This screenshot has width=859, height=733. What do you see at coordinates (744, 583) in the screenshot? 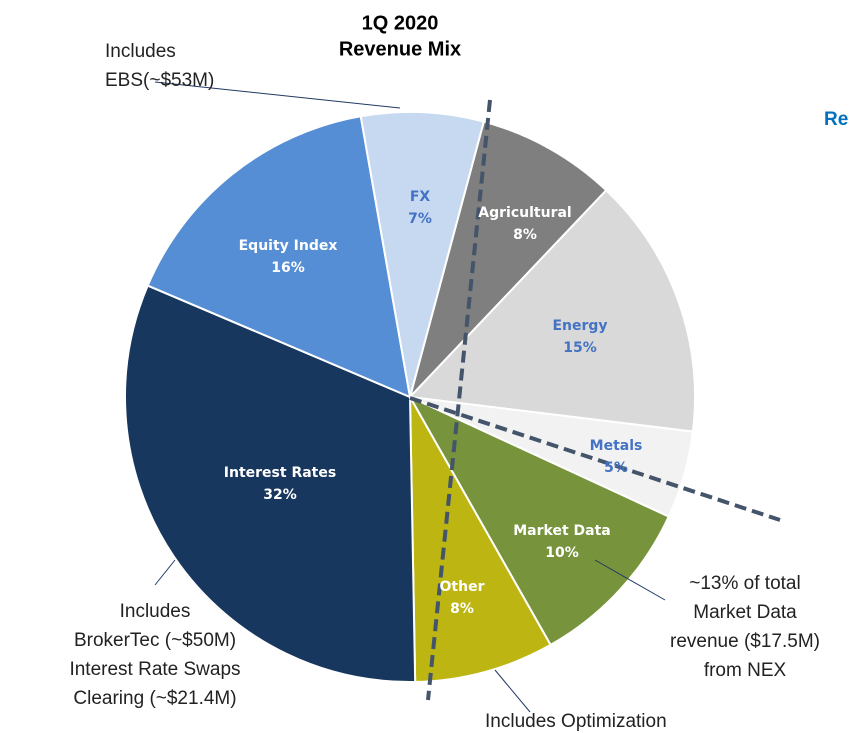
I see `annotation: ~13% of total` at bounding box center [744, 583].